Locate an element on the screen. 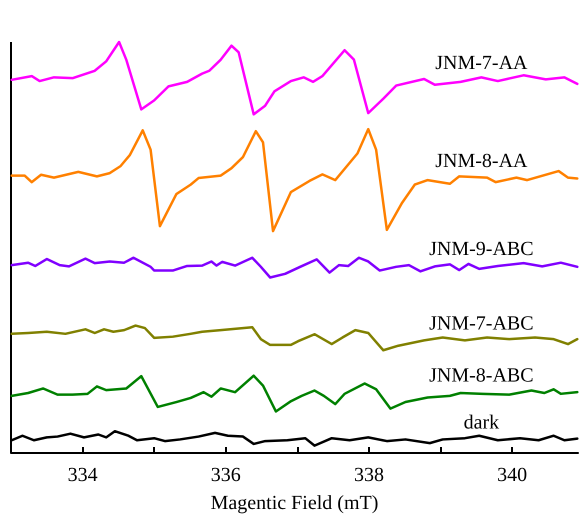  series-label: JNM-9-ABC is located at coordinates (481, 249).